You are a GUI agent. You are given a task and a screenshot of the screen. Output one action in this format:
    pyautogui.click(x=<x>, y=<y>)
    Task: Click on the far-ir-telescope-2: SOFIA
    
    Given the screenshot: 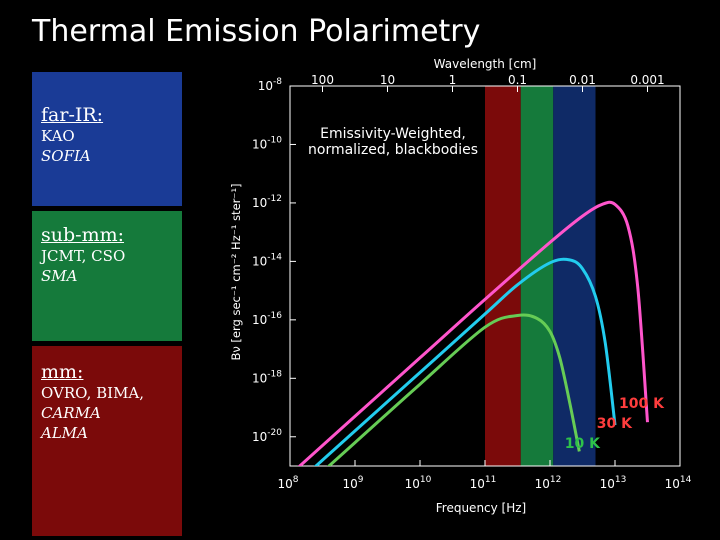 What is the action you would take?
    pyautogui.click(x=66, y=156)
    